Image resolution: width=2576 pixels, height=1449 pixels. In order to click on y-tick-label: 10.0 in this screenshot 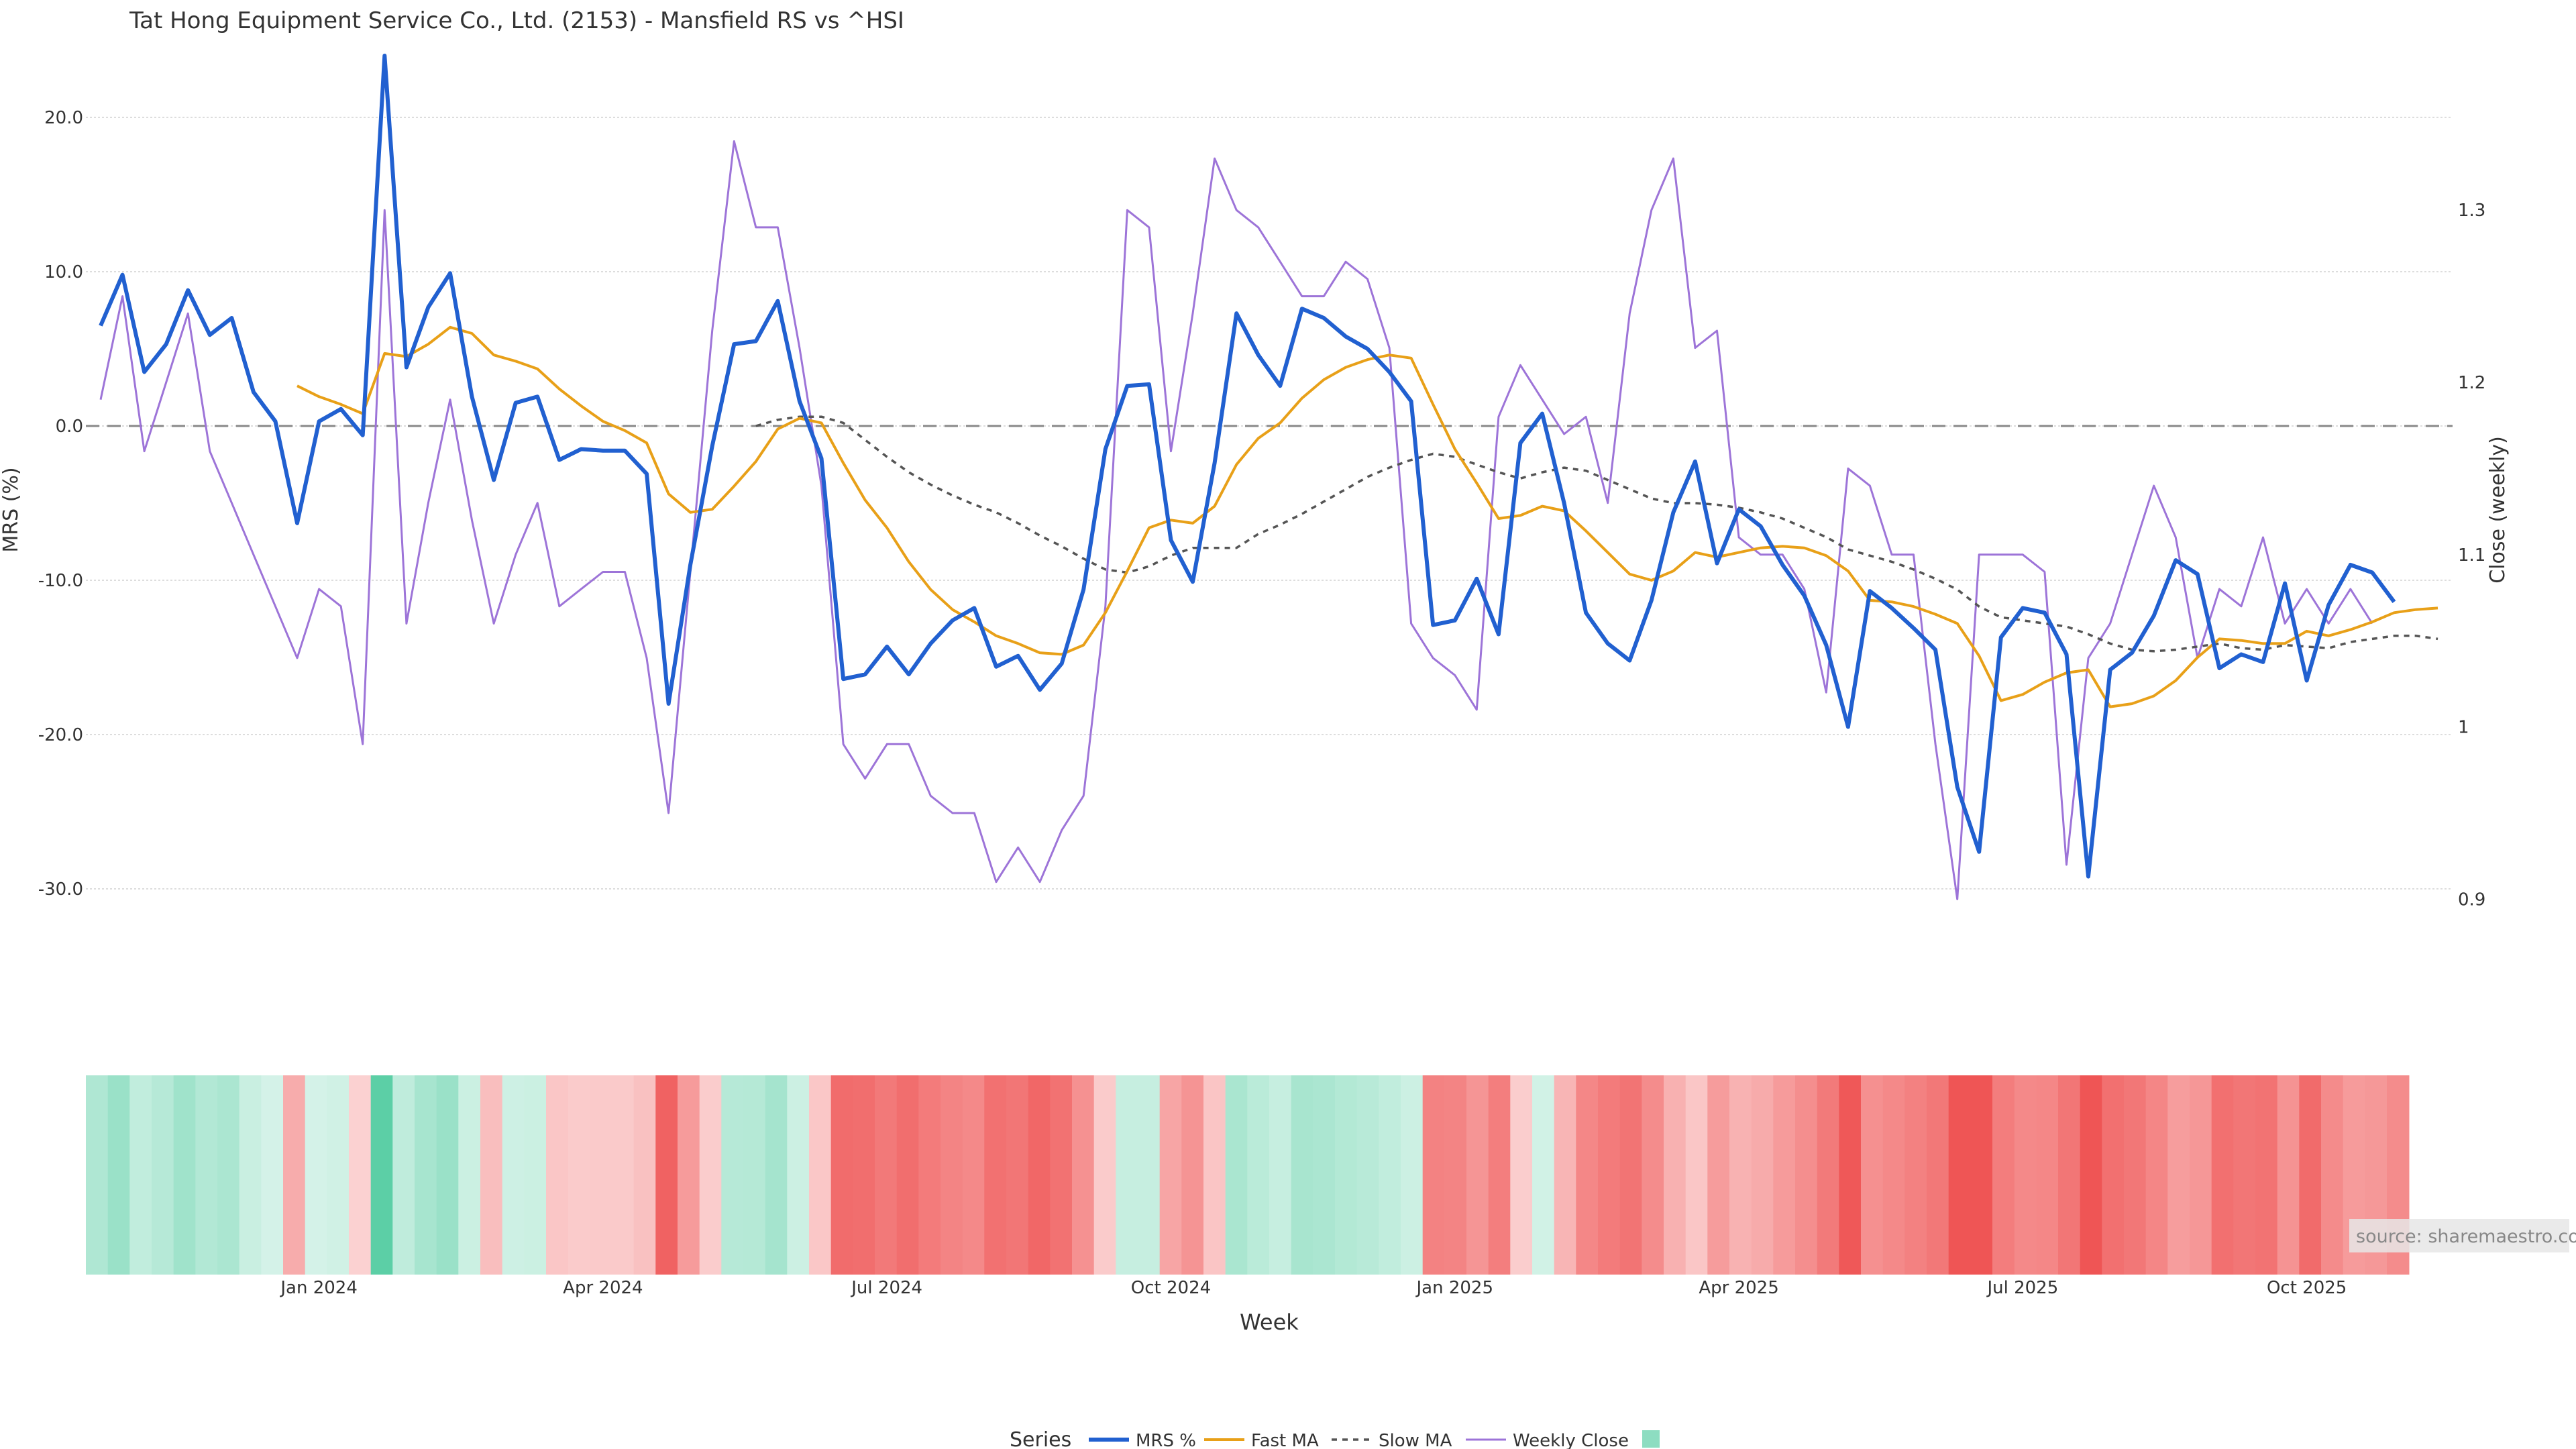, I will do `click(63, 272)`.